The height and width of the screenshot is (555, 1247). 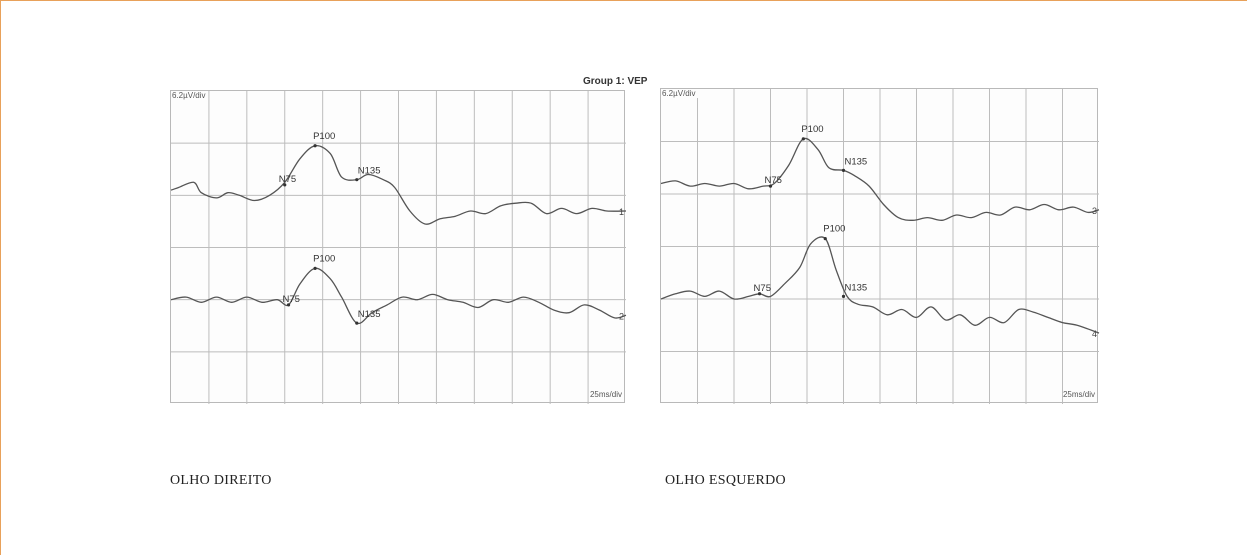 What do you see at coordinates (221, 481) in the screenshot?
I see `caption-right-eye: OLHO DIREITO` at bounding box center [221, 481].